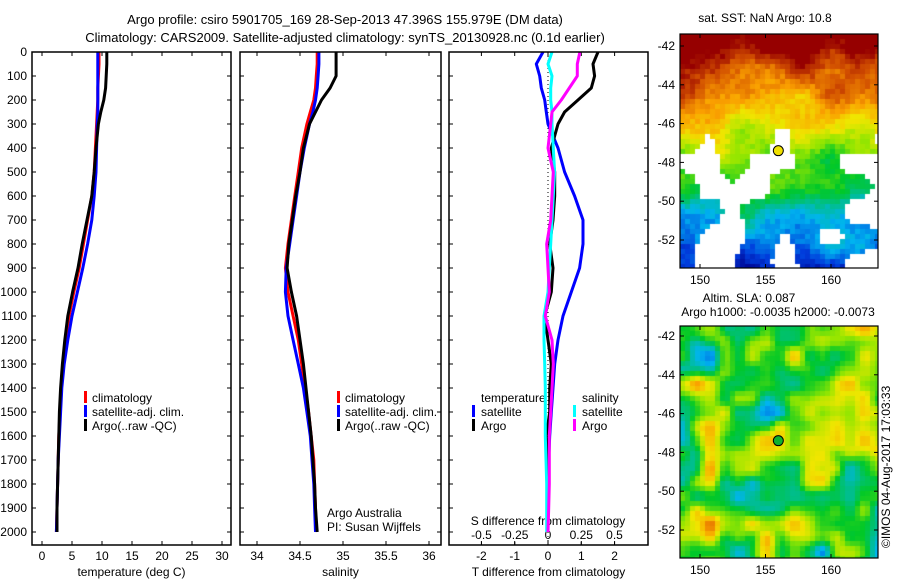  I want to click on legend-t-argo: Argo, so click(494, 426).